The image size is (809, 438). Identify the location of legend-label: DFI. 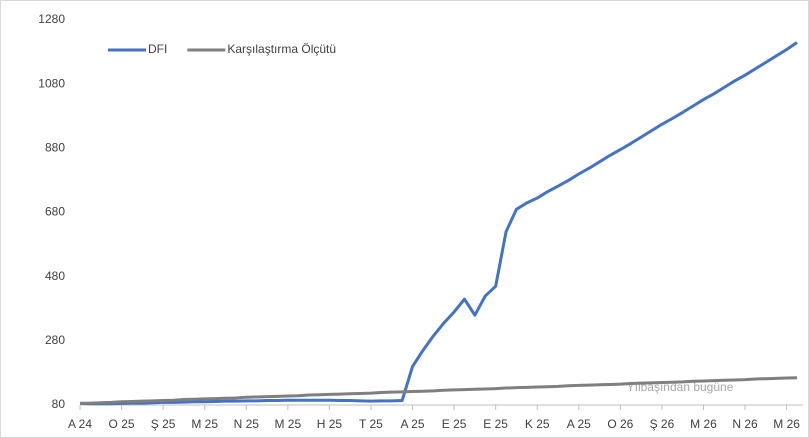
(157, 49).